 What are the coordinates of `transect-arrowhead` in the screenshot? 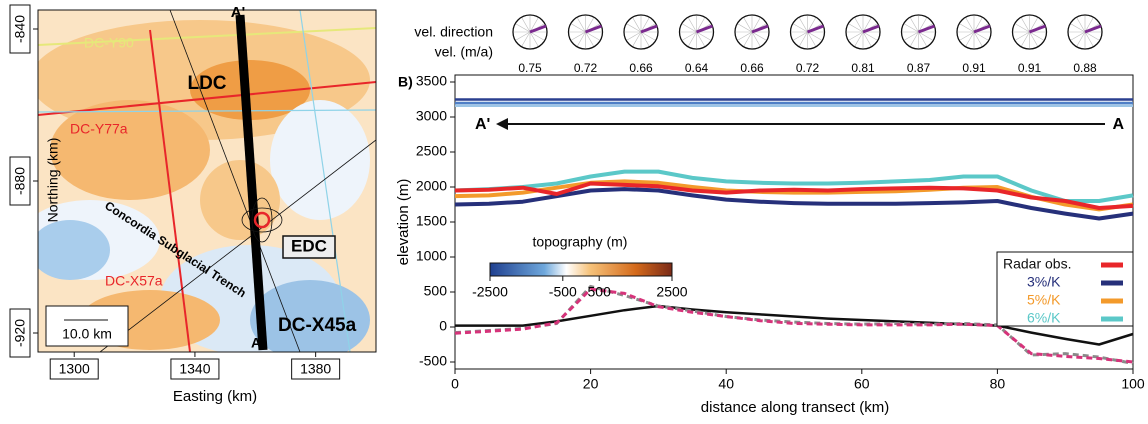 It's located at (502, 124).